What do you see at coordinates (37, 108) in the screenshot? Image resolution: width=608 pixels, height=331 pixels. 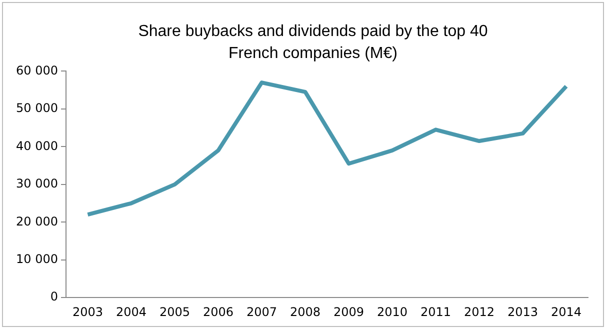 I see `y-tick-label: 50 000` at bounding box center [37, 108].